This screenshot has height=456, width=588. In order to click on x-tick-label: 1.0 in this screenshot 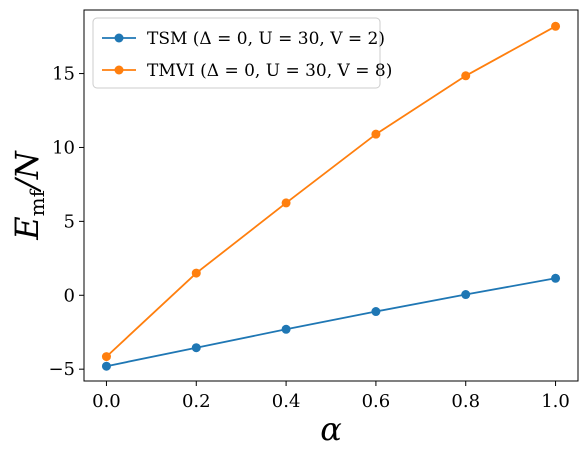, I will do `click(555, 401)`.